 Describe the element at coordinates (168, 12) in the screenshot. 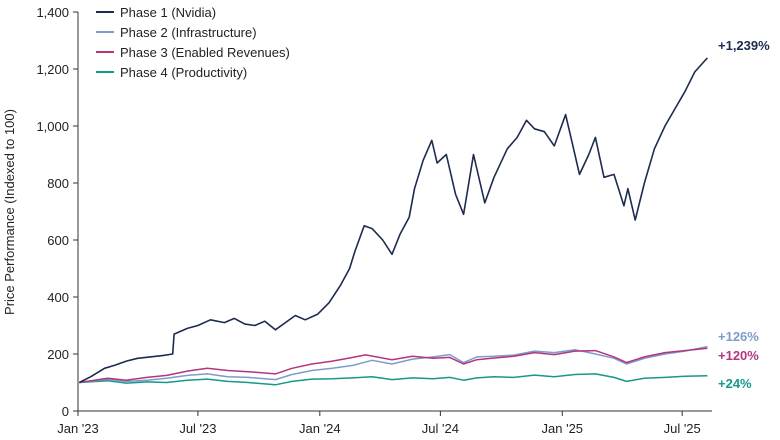

I see `legend-label: Phase 1 (Nvidia)` at that location.